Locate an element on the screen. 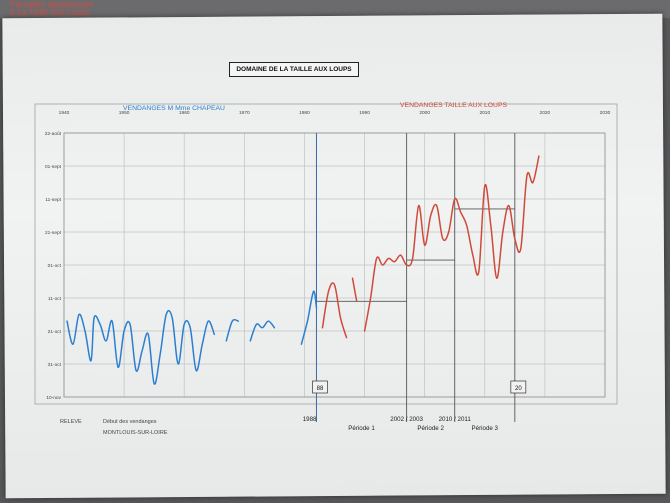 Image resolution: width=670 pixels, height=503 pixels. period-label: Période 3 is located at coordinates (485, 428).